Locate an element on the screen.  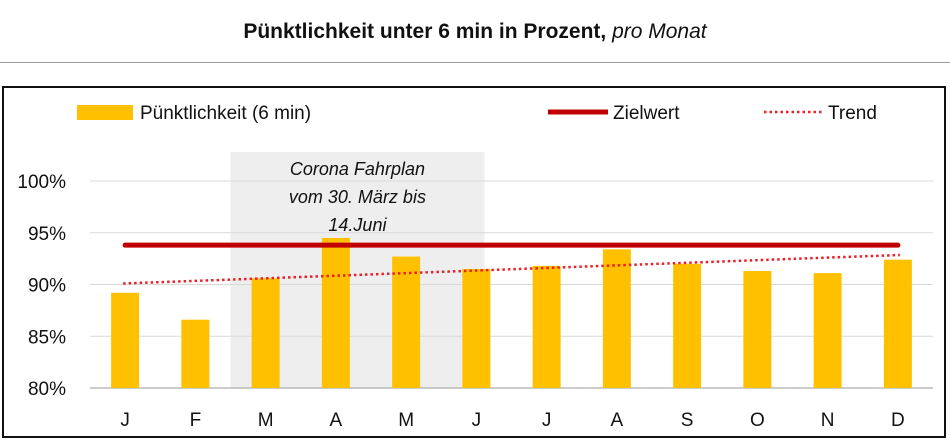
y-tick-label: 100% is located at coordinates (41, 182).